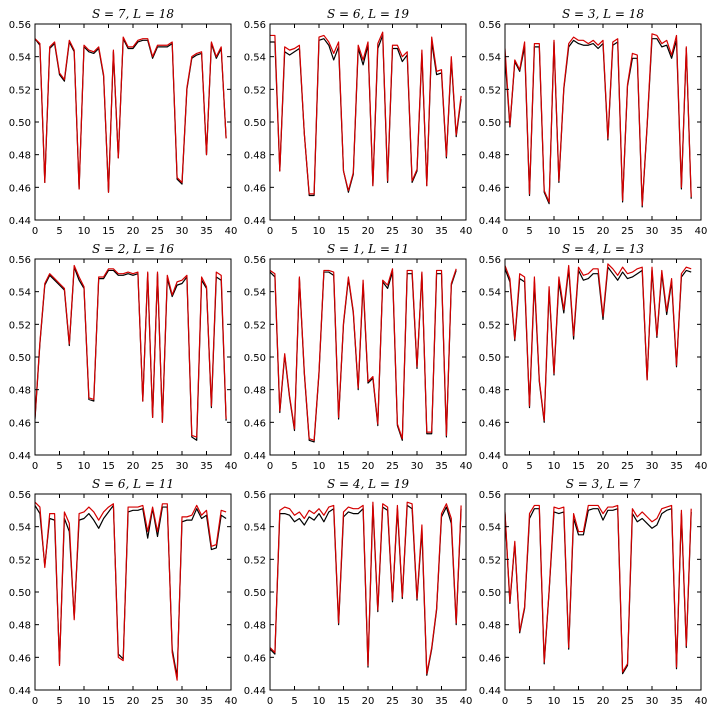 The image size is (716, 714). I want to click on subplot-title: S = 3, L = 18, so click(603, 14).